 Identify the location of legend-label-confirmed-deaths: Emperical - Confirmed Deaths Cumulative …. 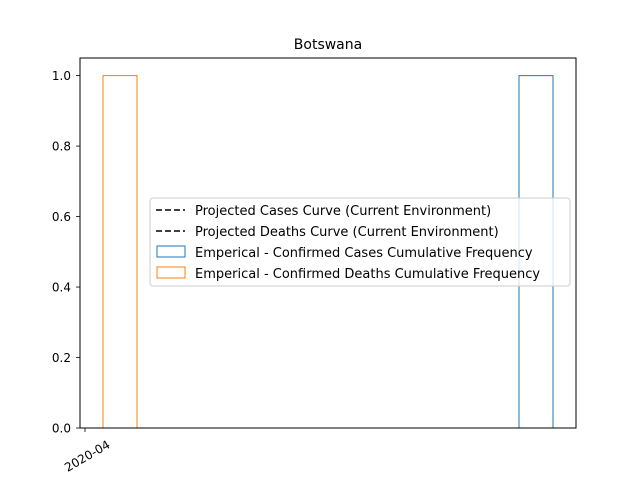
(367, 274).